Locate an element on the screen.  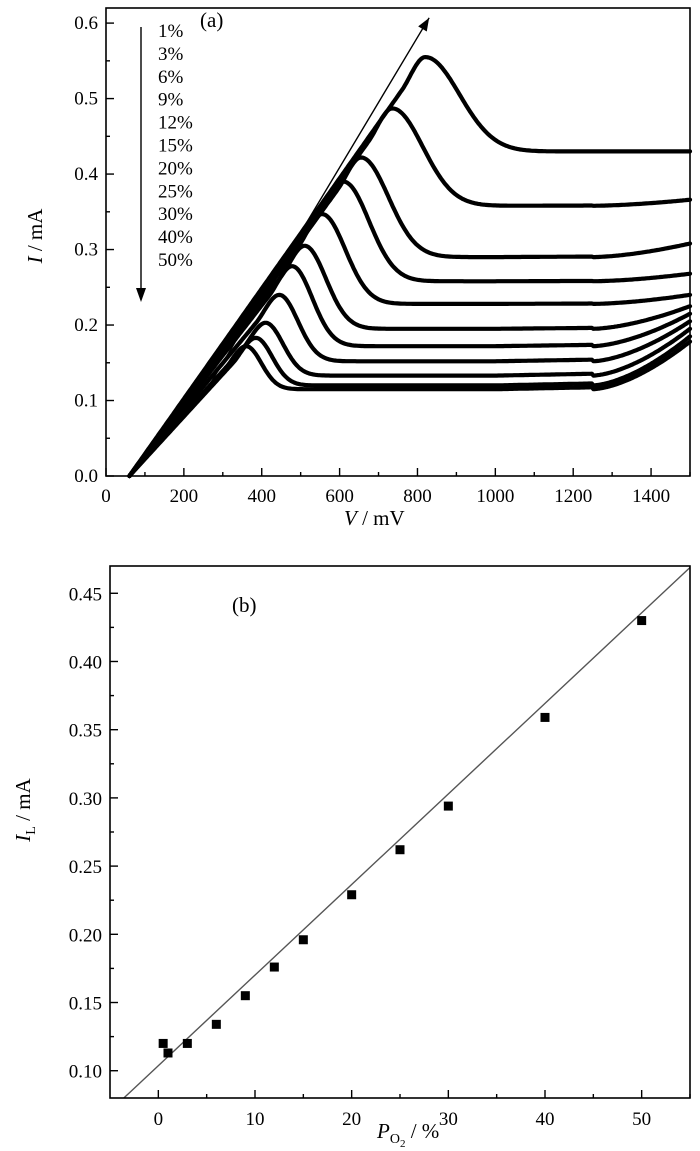
a-x-tick-label: 800 is located at coordinates (417, 496).